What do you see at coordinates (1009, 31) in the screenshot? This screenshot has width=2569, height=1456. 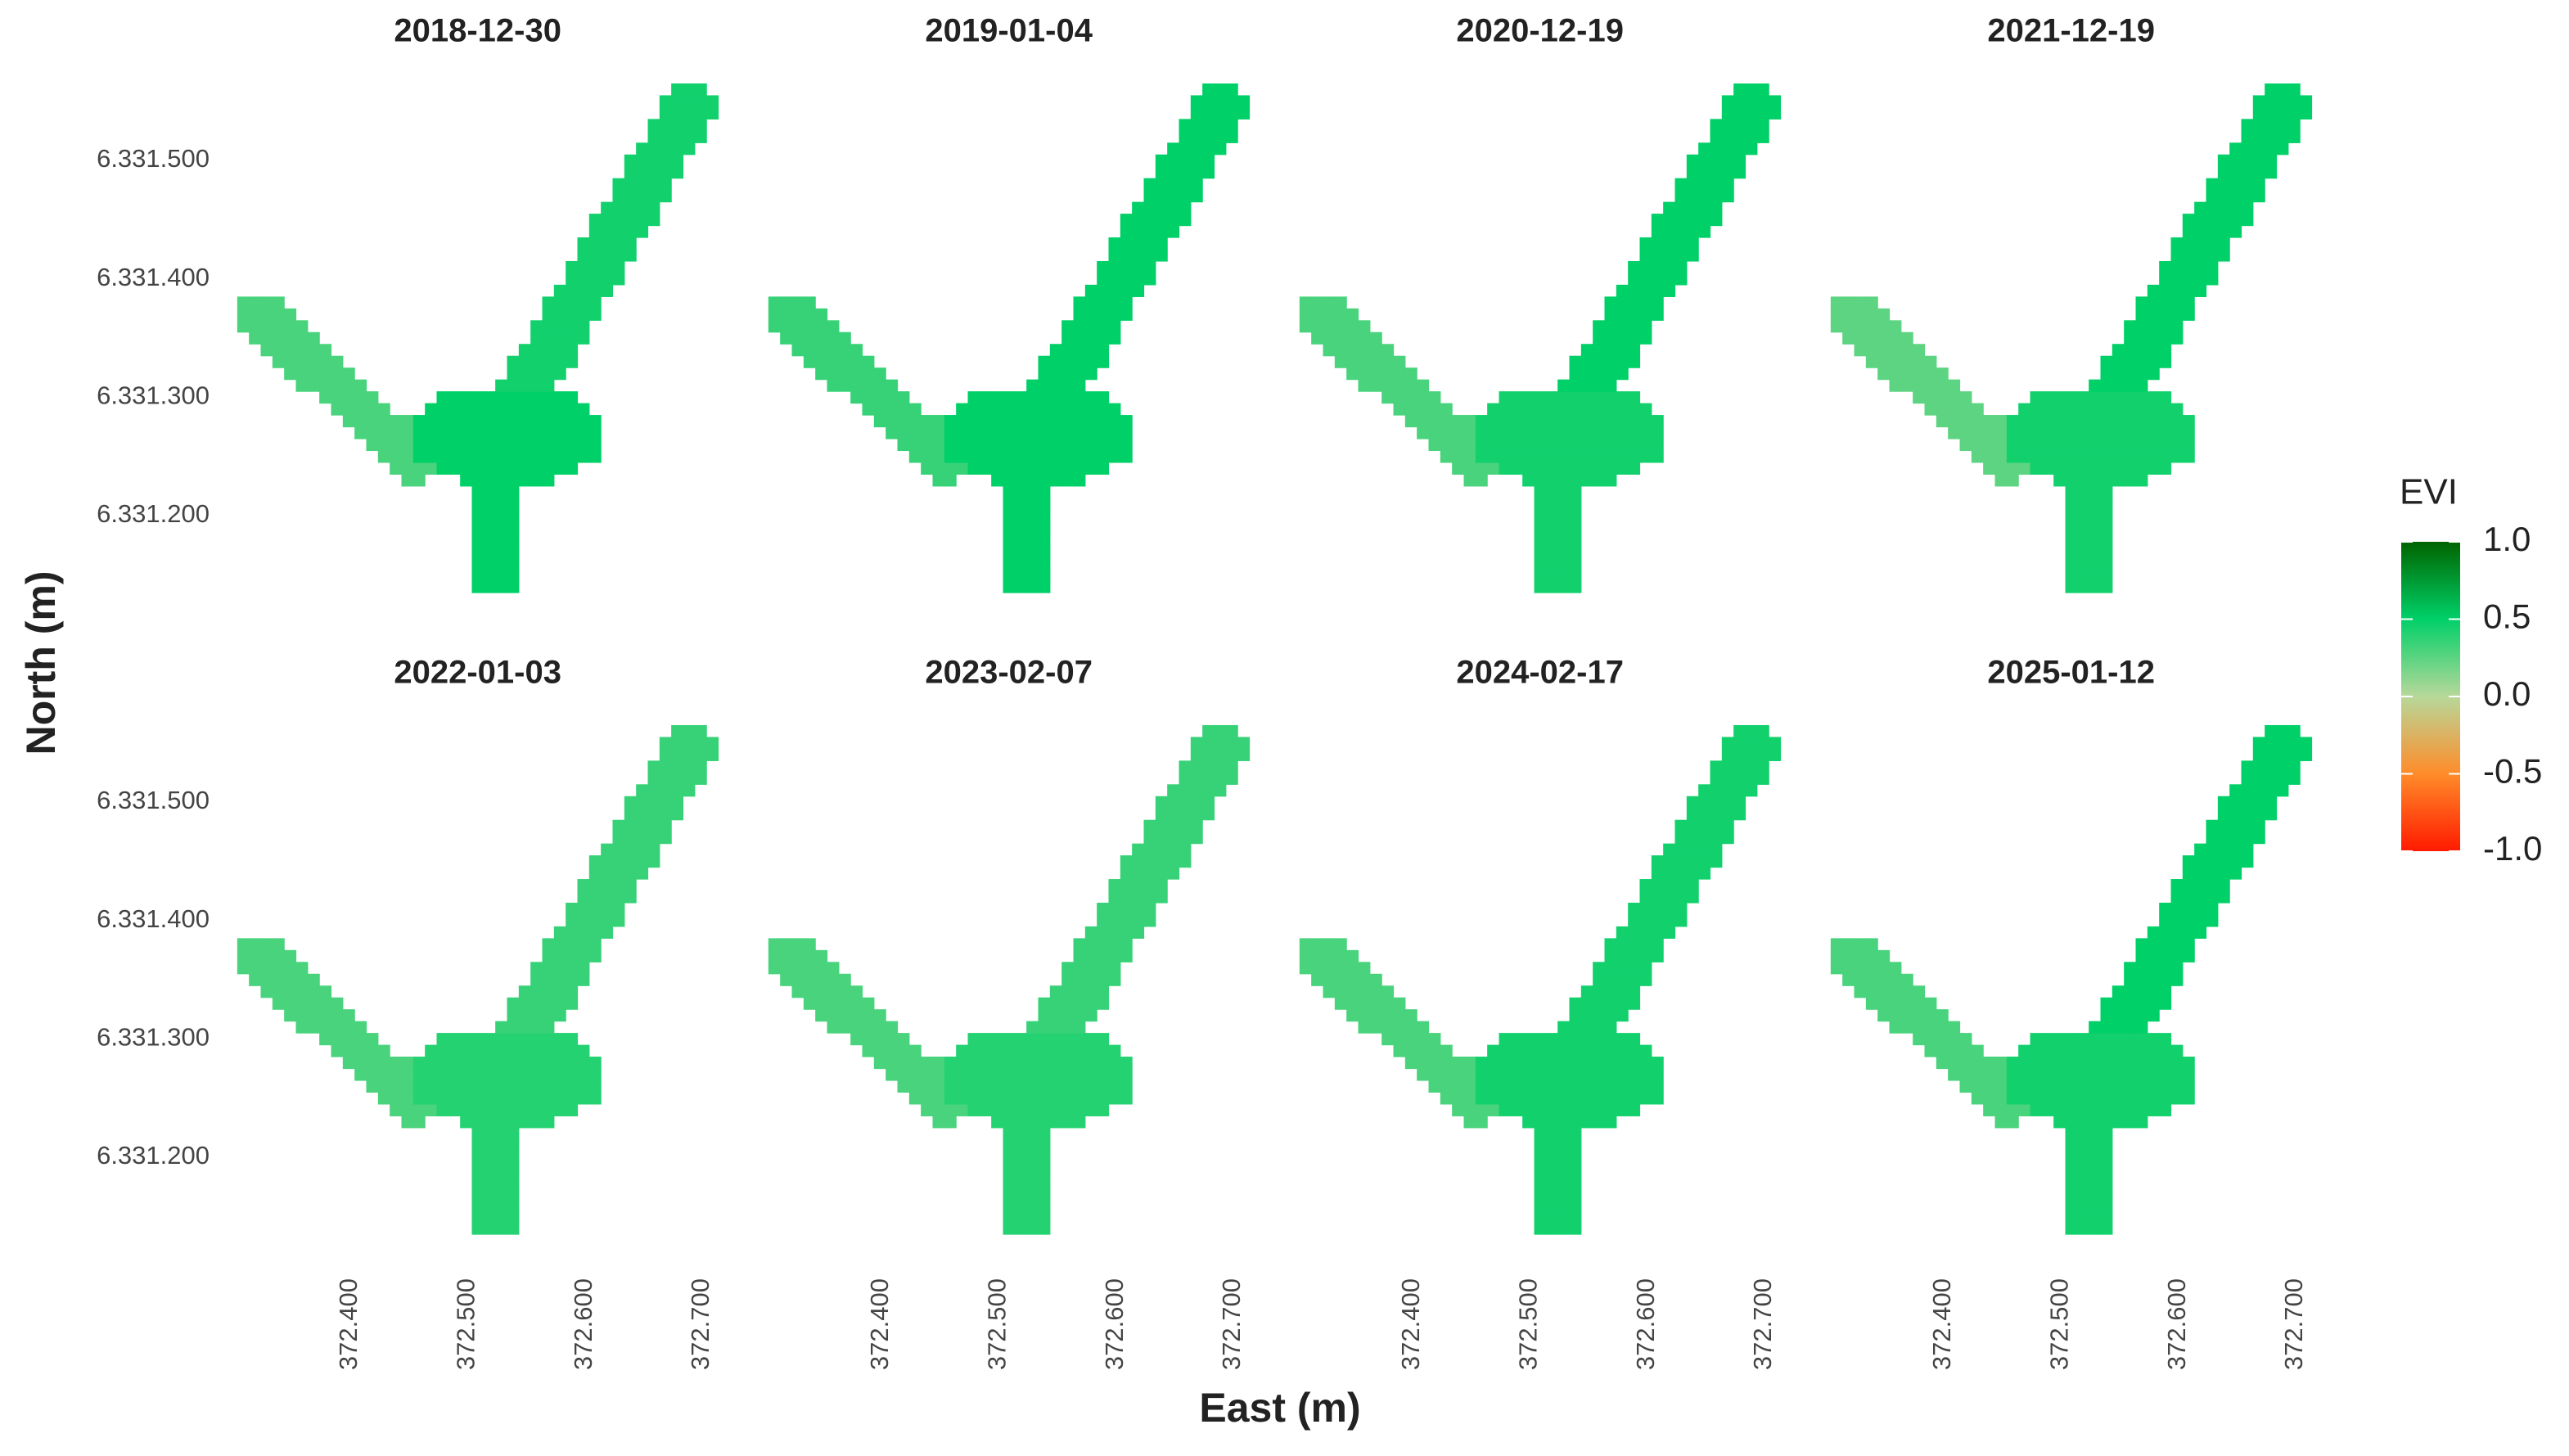 I see `facet-title: 2019-01-04` at bounding box center [1009, 31].